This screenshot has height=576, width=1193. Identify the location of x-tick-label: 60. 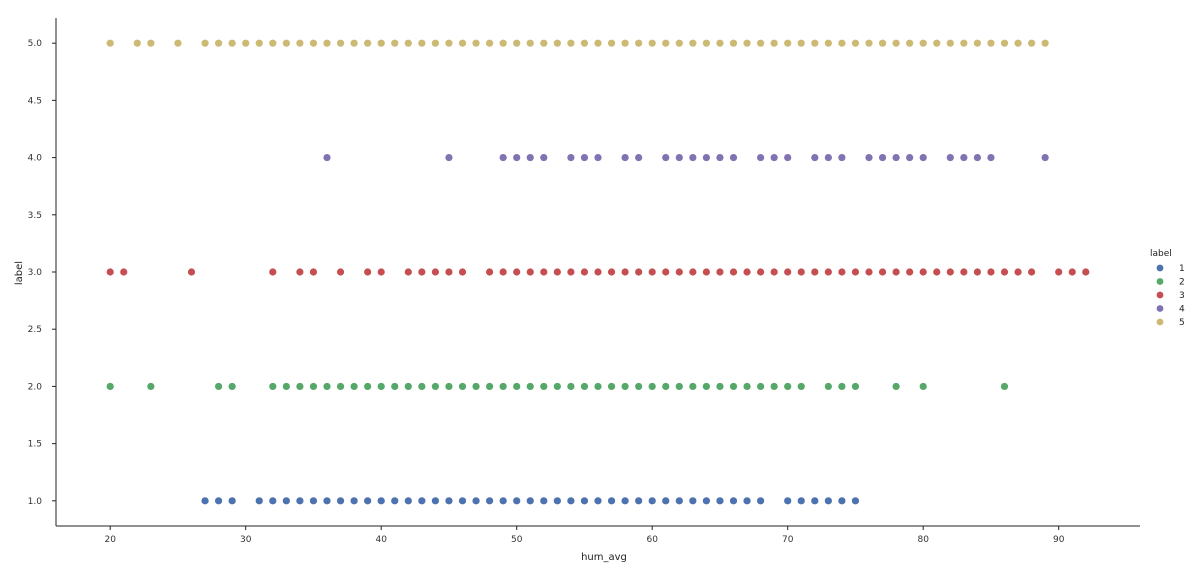
(652, 540).